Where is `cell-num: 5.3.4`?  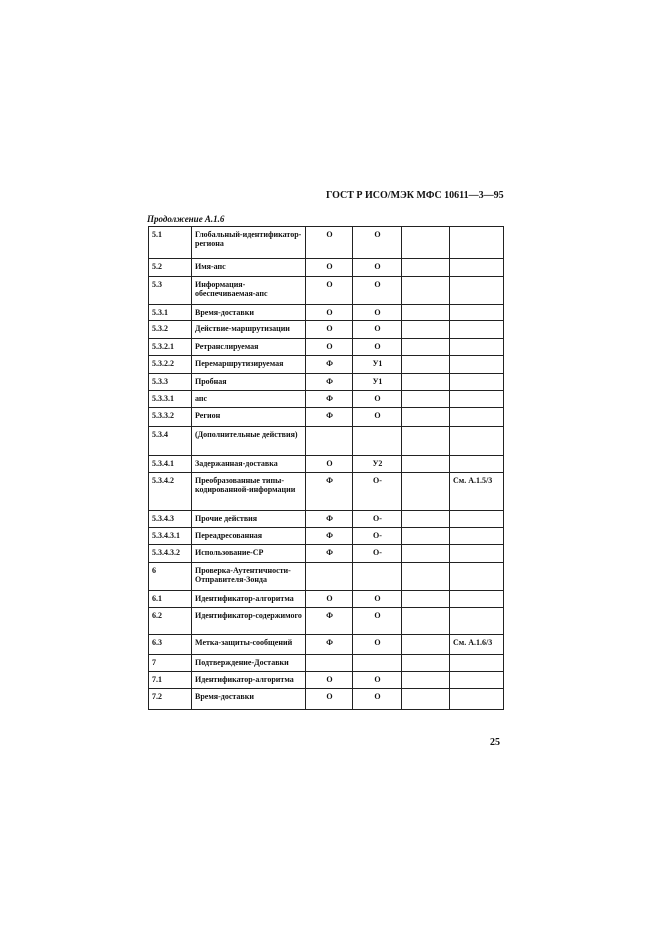 cell-num: 5.3.4 is located at coordinates (170, 441).